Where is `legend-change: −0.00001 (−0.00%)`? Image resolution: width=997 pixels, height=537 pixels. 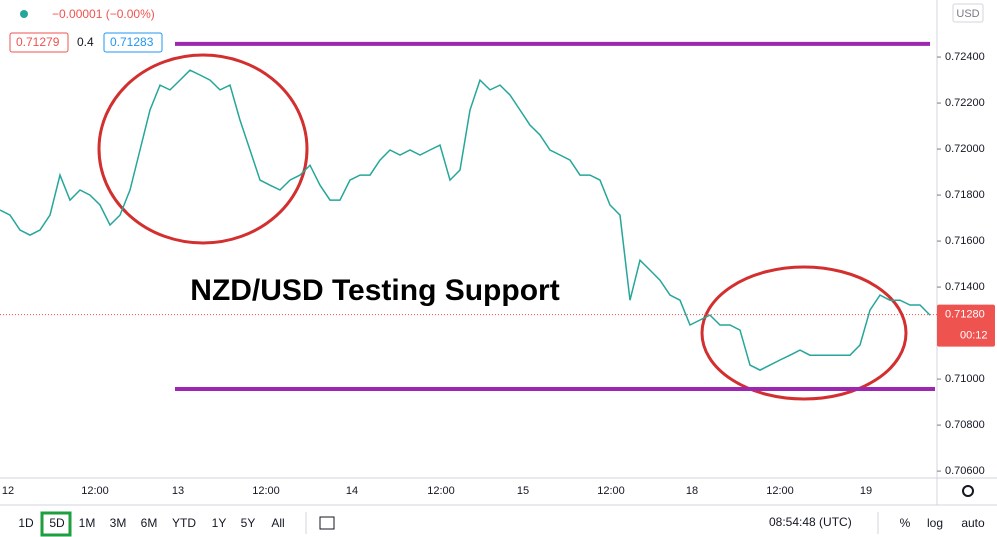
legend-change: −0.00001 (−0.00%) is located at coordinates (103, 14).